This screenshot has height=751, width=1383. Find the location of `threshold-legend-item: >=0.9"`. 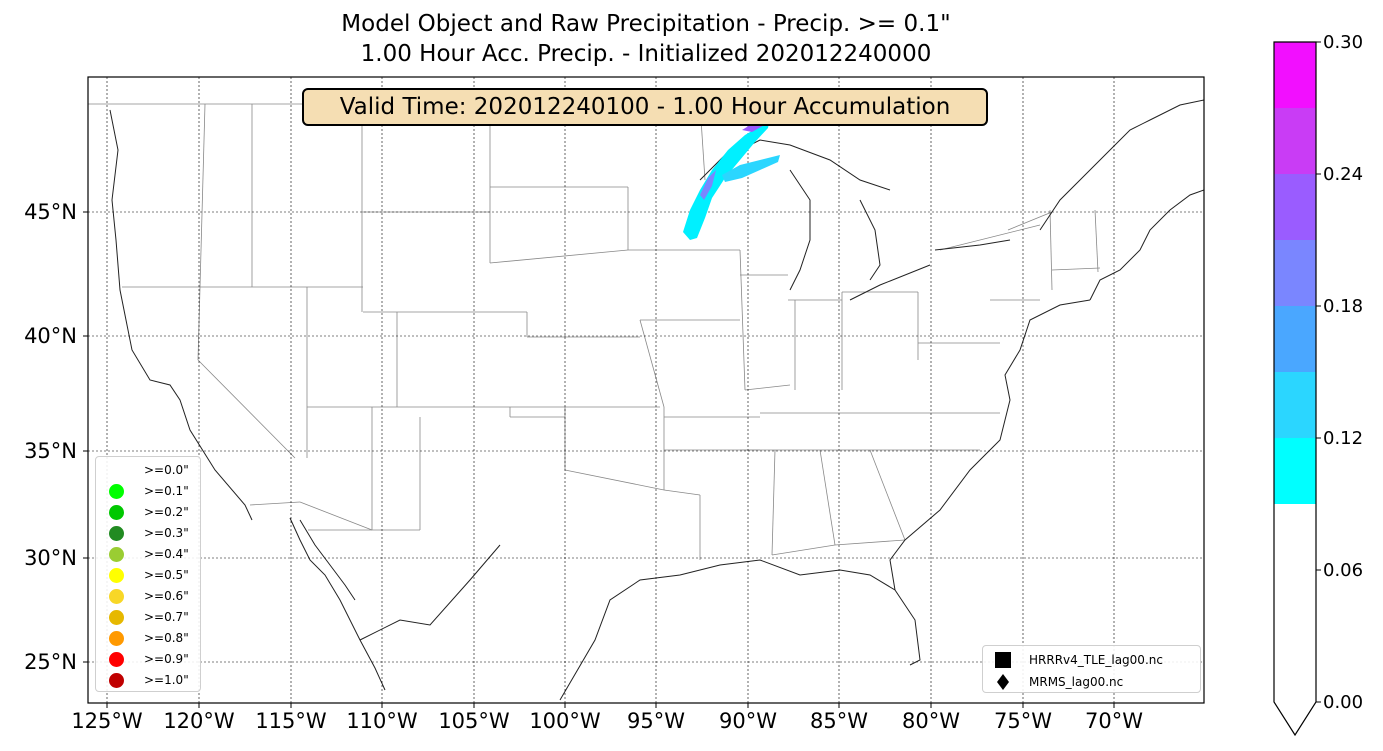

threshold-legend-item: >=0.9" is located at coordinates (149, 659).